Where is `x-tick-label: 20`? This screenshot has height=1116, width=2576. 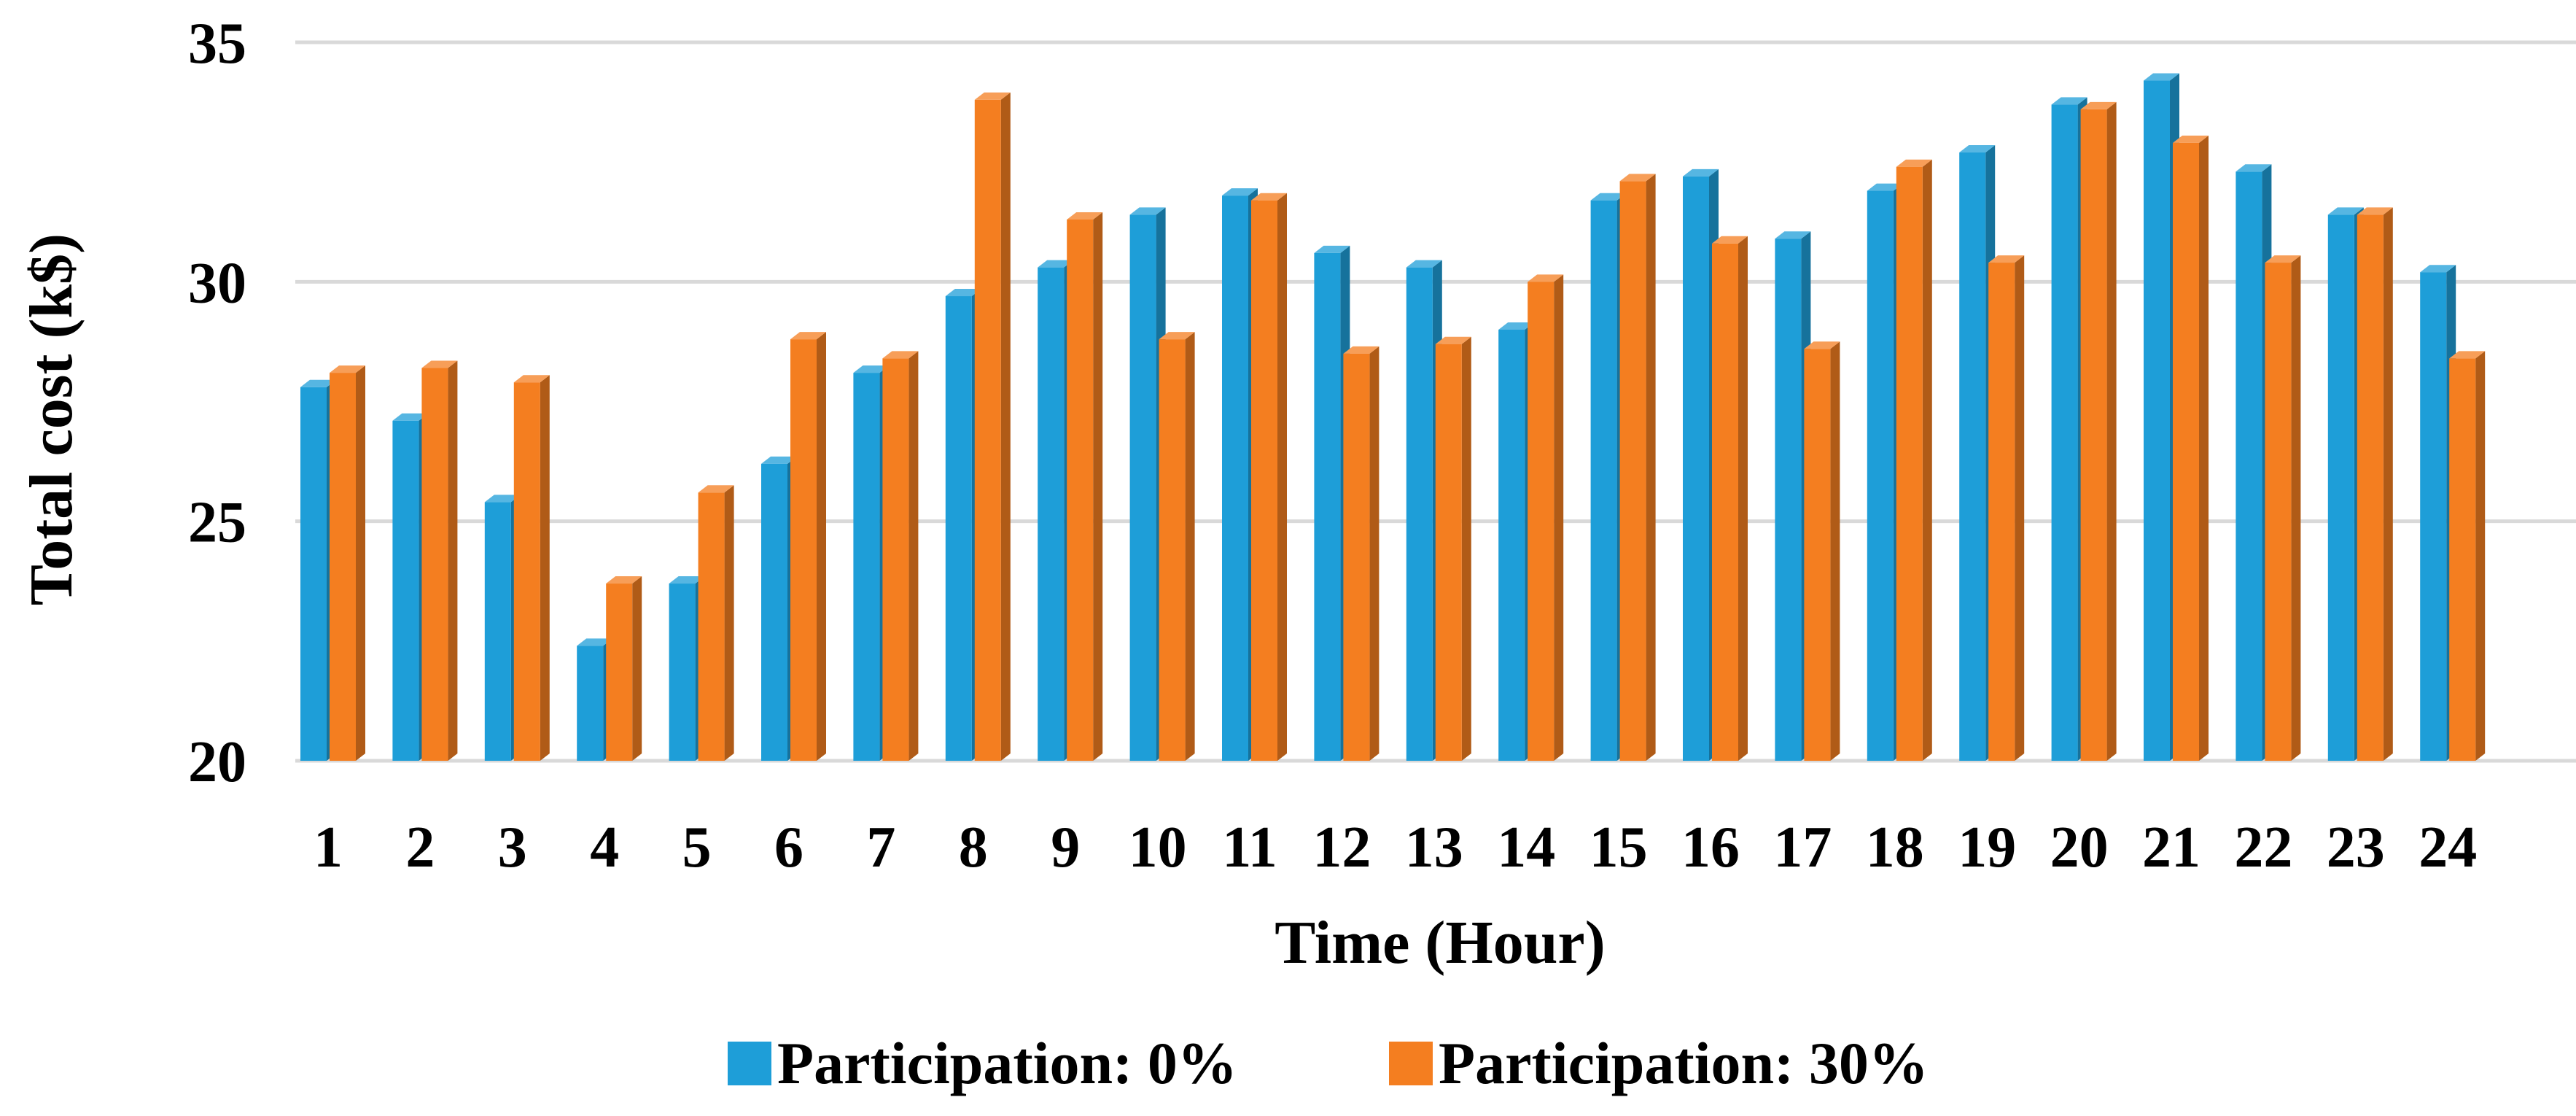 x-tick-label: 20 is located at coordinates (2079, 847).